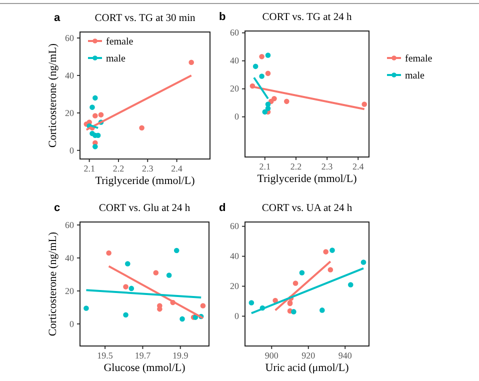 The height and width of the screenshot is (381, 479). Describe the element at coordinates (222, 208) in the screenshot. I see `text: d` at that location.